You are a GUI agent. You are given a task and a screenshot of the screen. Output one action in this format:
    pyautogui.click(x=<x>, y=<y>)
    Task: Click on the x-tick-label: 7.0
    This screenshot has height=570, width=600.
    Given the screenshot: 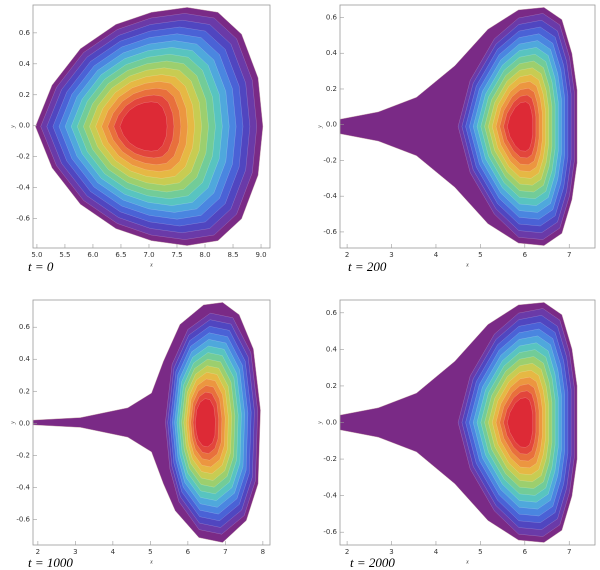 What is the action you would take?
    pyautogui.click(x=148, y=255)
    